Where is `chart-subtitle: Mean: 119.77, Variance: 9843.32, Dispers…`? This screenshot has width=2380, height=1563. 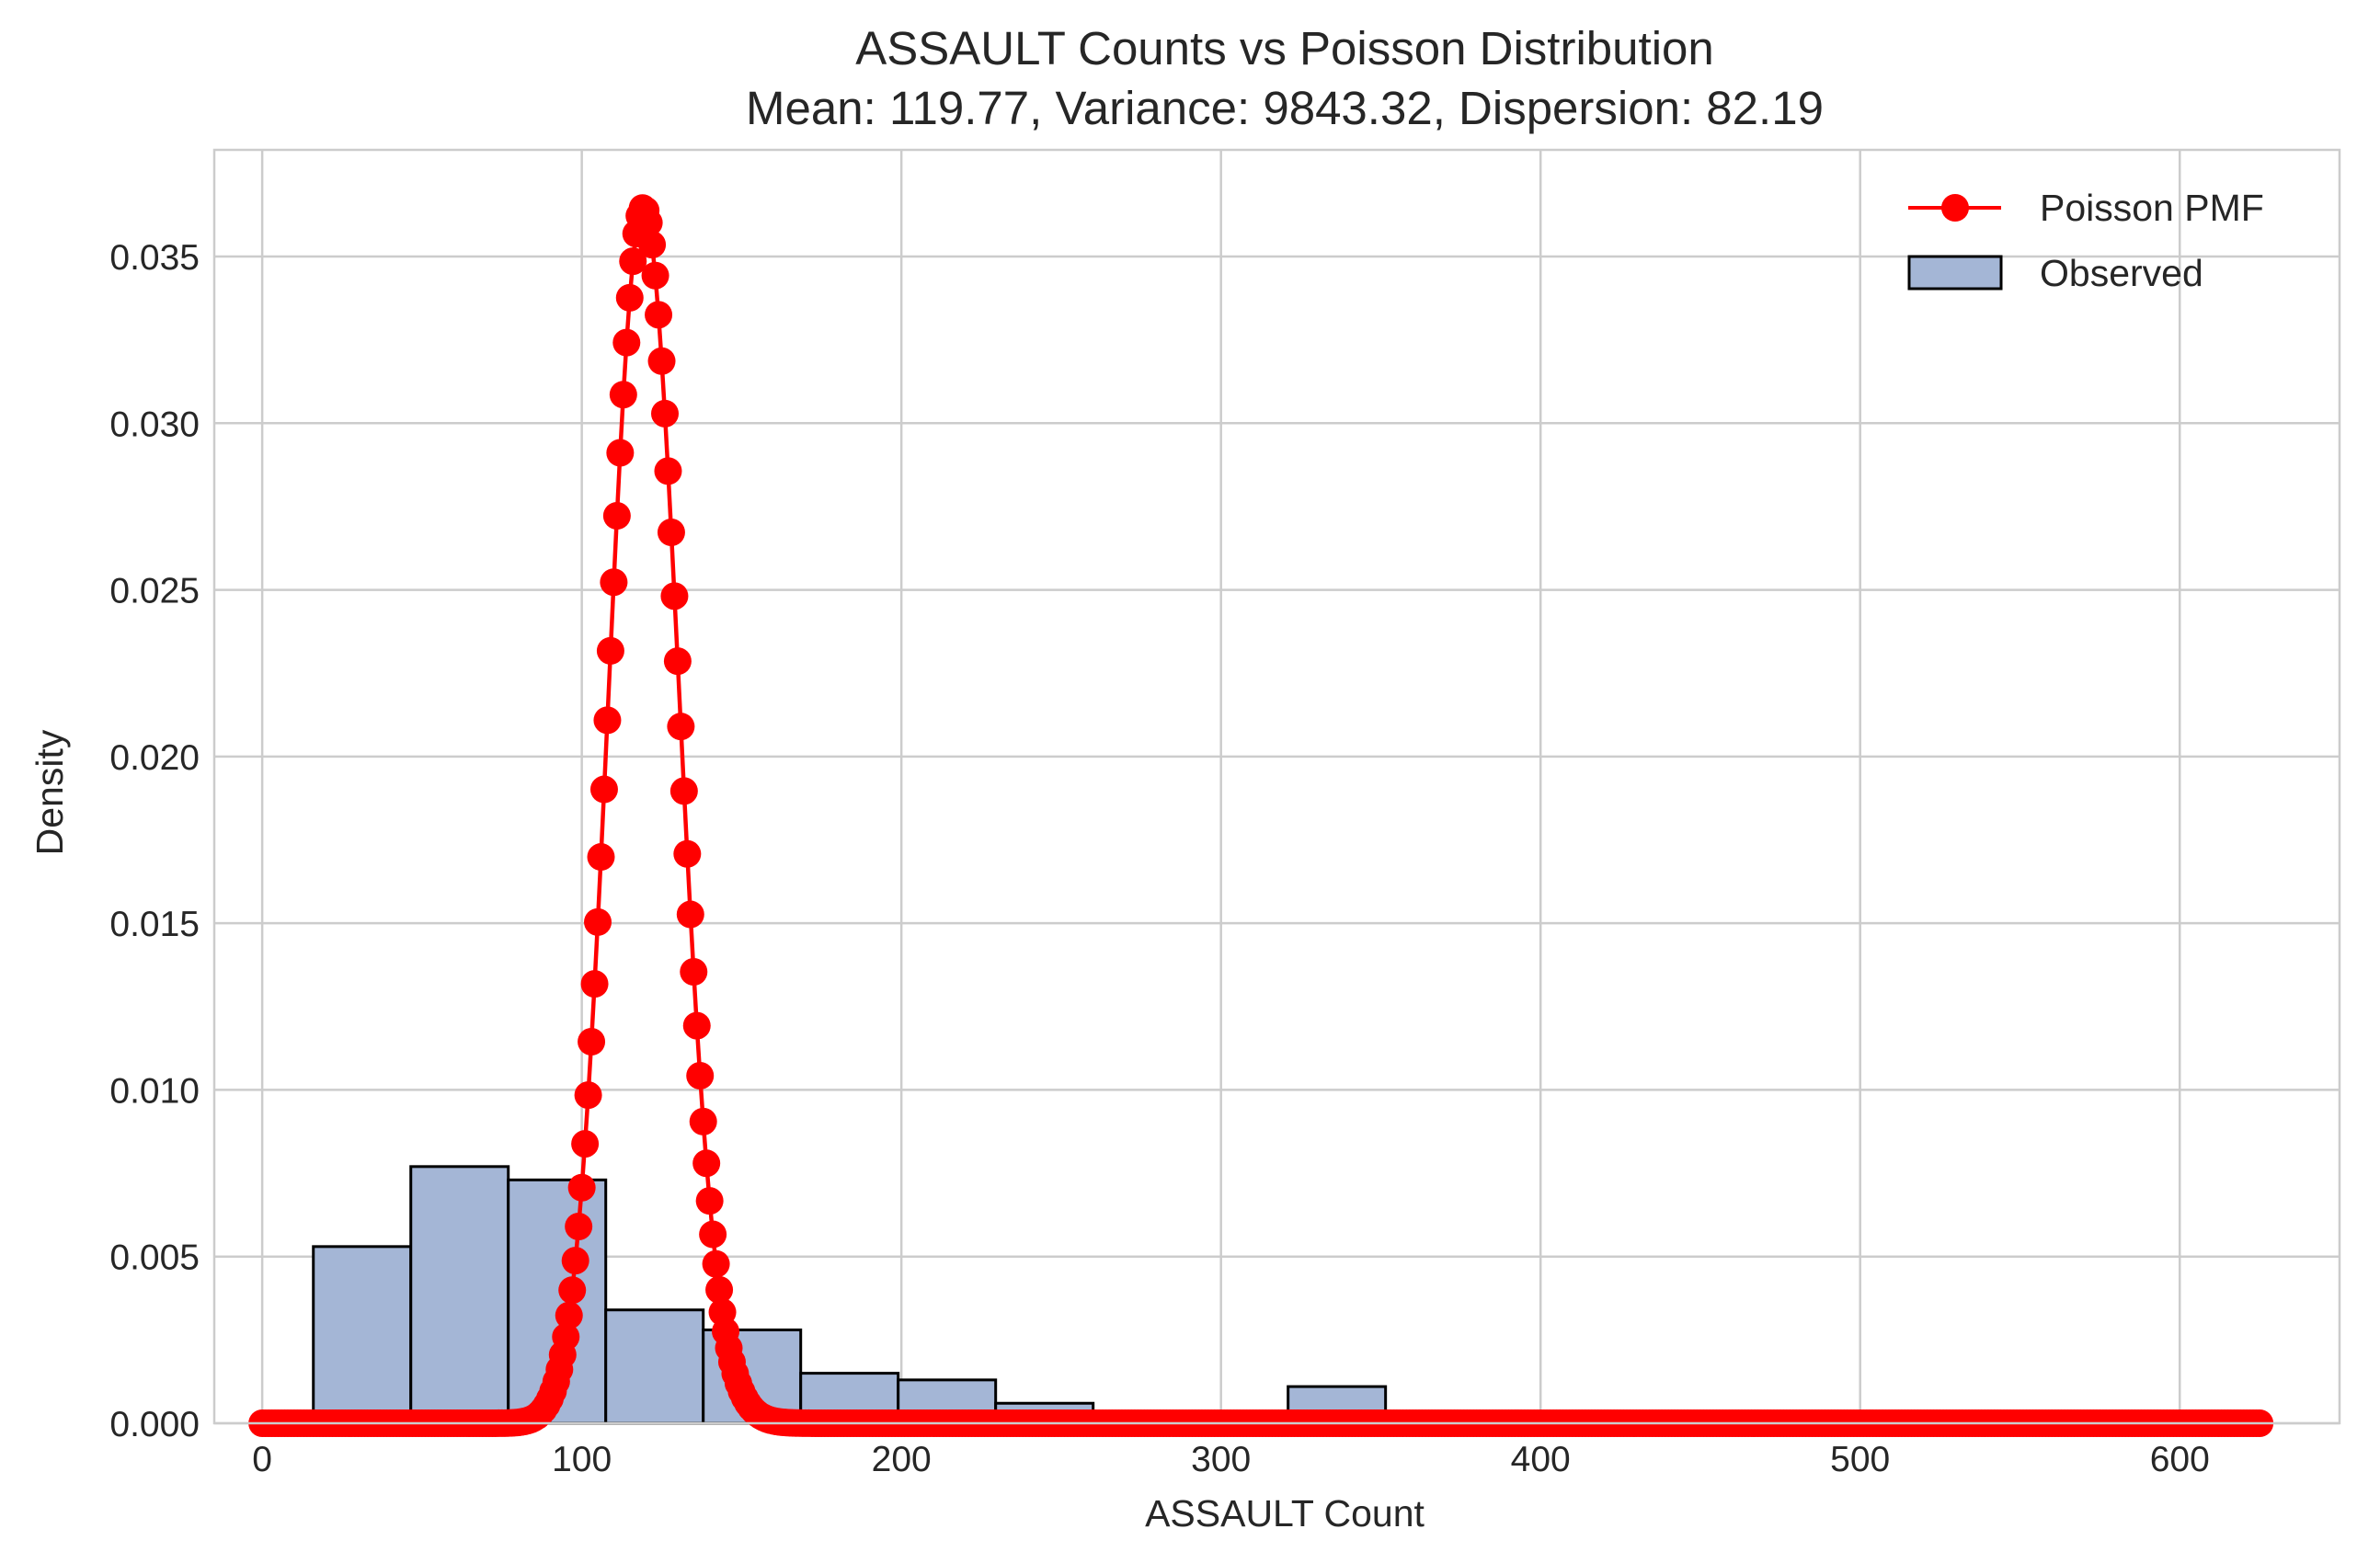 chart-subtitle: Mean: 119.77, Variance: 9843.32, Dispers… is located at coordinates (1285, 108).